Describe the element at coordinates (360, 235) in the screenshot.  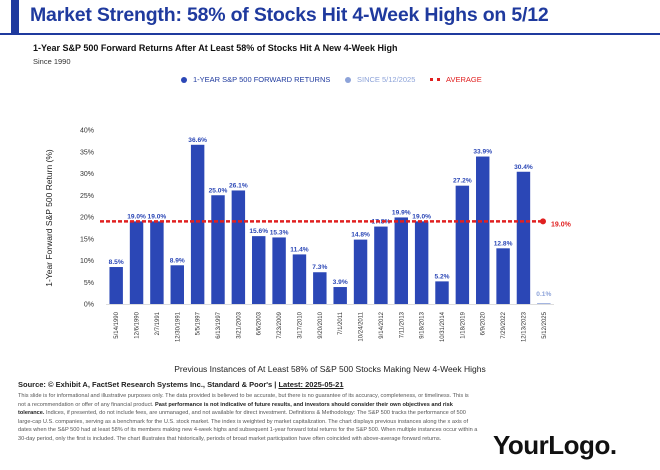
I see `bar-value-label: 14.8%` at that location.